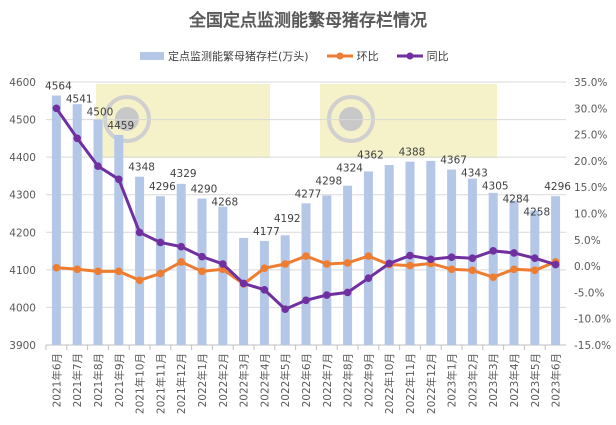  What do you see at coordinates (339, 56) in the screenshot?
I see `legend-marker-mom` at bounding box center [339, 56].